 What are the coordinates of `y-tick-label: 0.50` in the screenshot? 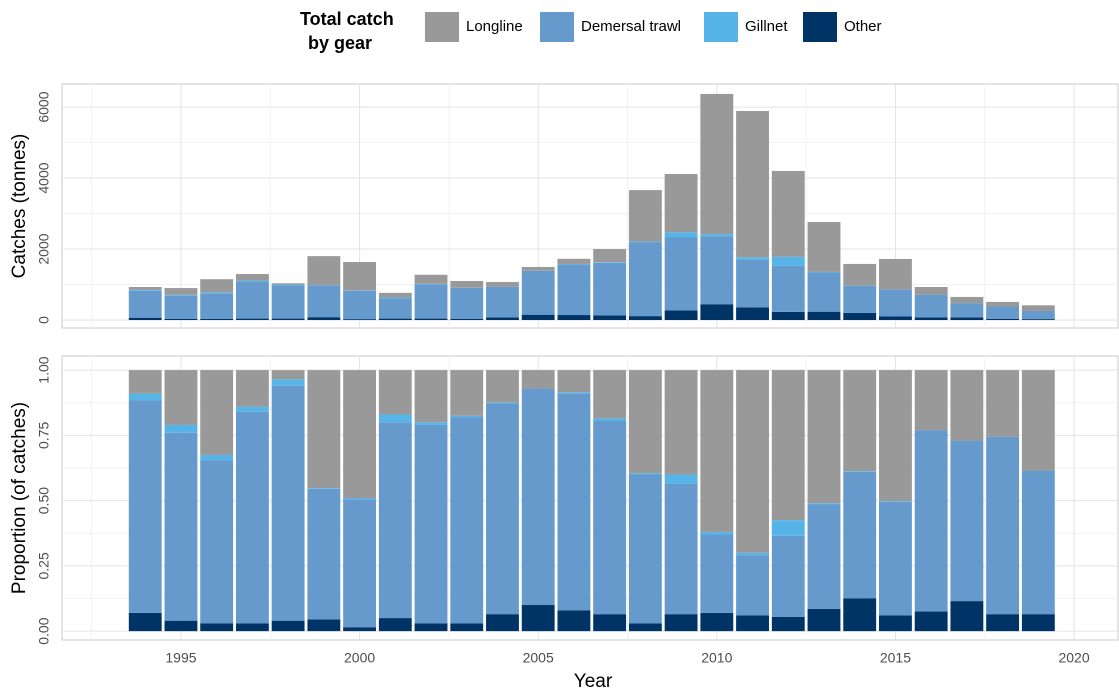 It's located at (44, 500).